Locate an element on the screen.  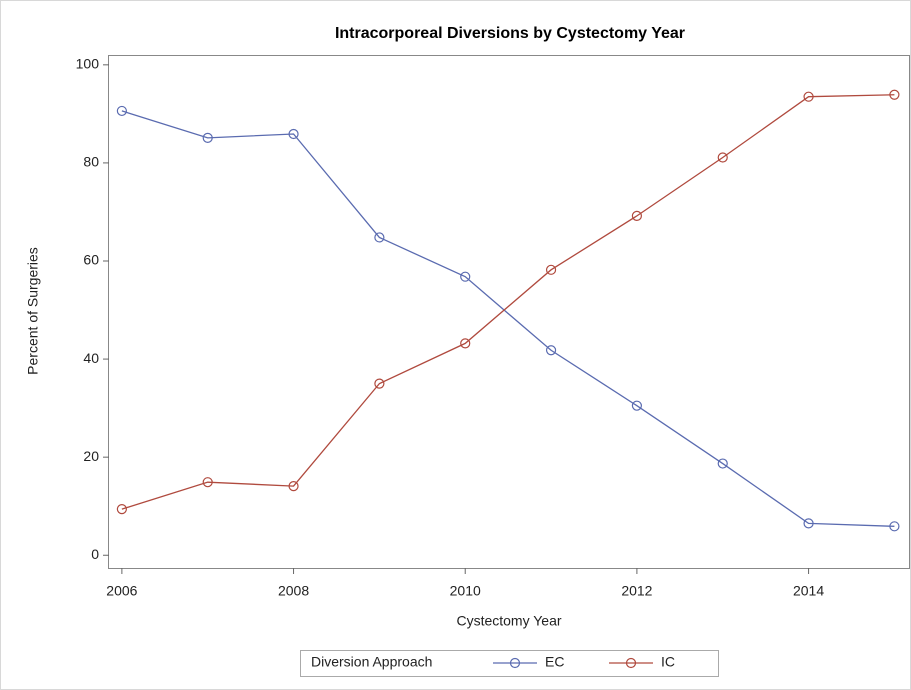
legend-label: EC is located at coordinates (554, 662).